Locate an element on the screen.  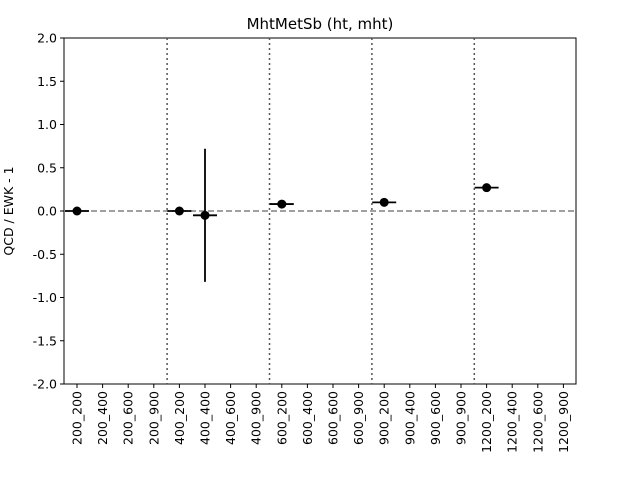
x-tick-label: 200_400 is located at coordinates (102, 418).